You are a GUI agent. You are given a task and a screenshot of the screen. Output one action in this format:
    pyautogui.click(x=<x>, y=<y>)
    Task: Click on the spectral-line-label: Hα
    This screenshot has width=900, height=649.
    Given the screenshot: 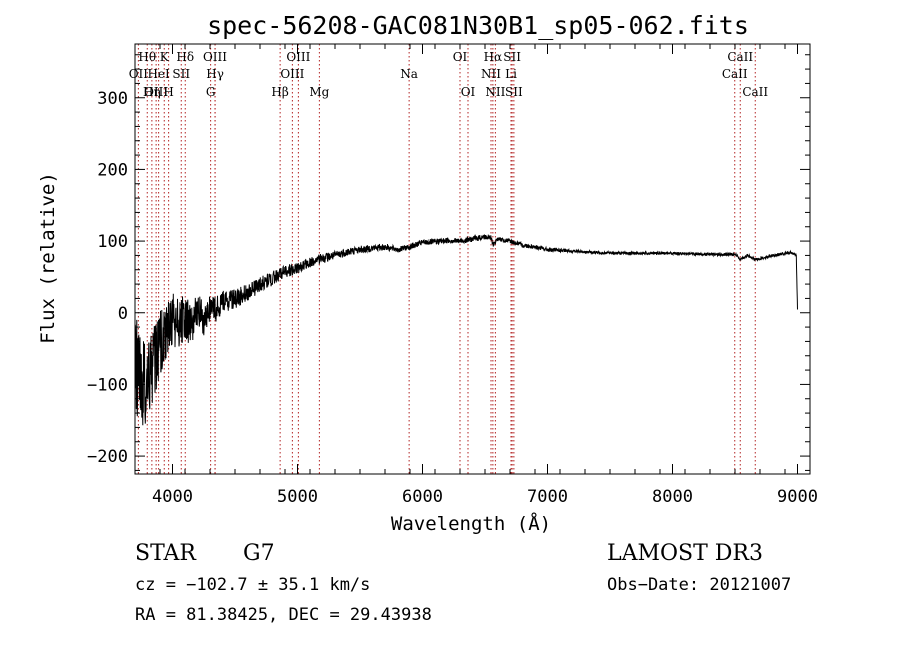 What is the action you would take?
    pyautogui.click(x=493, y=57)
    